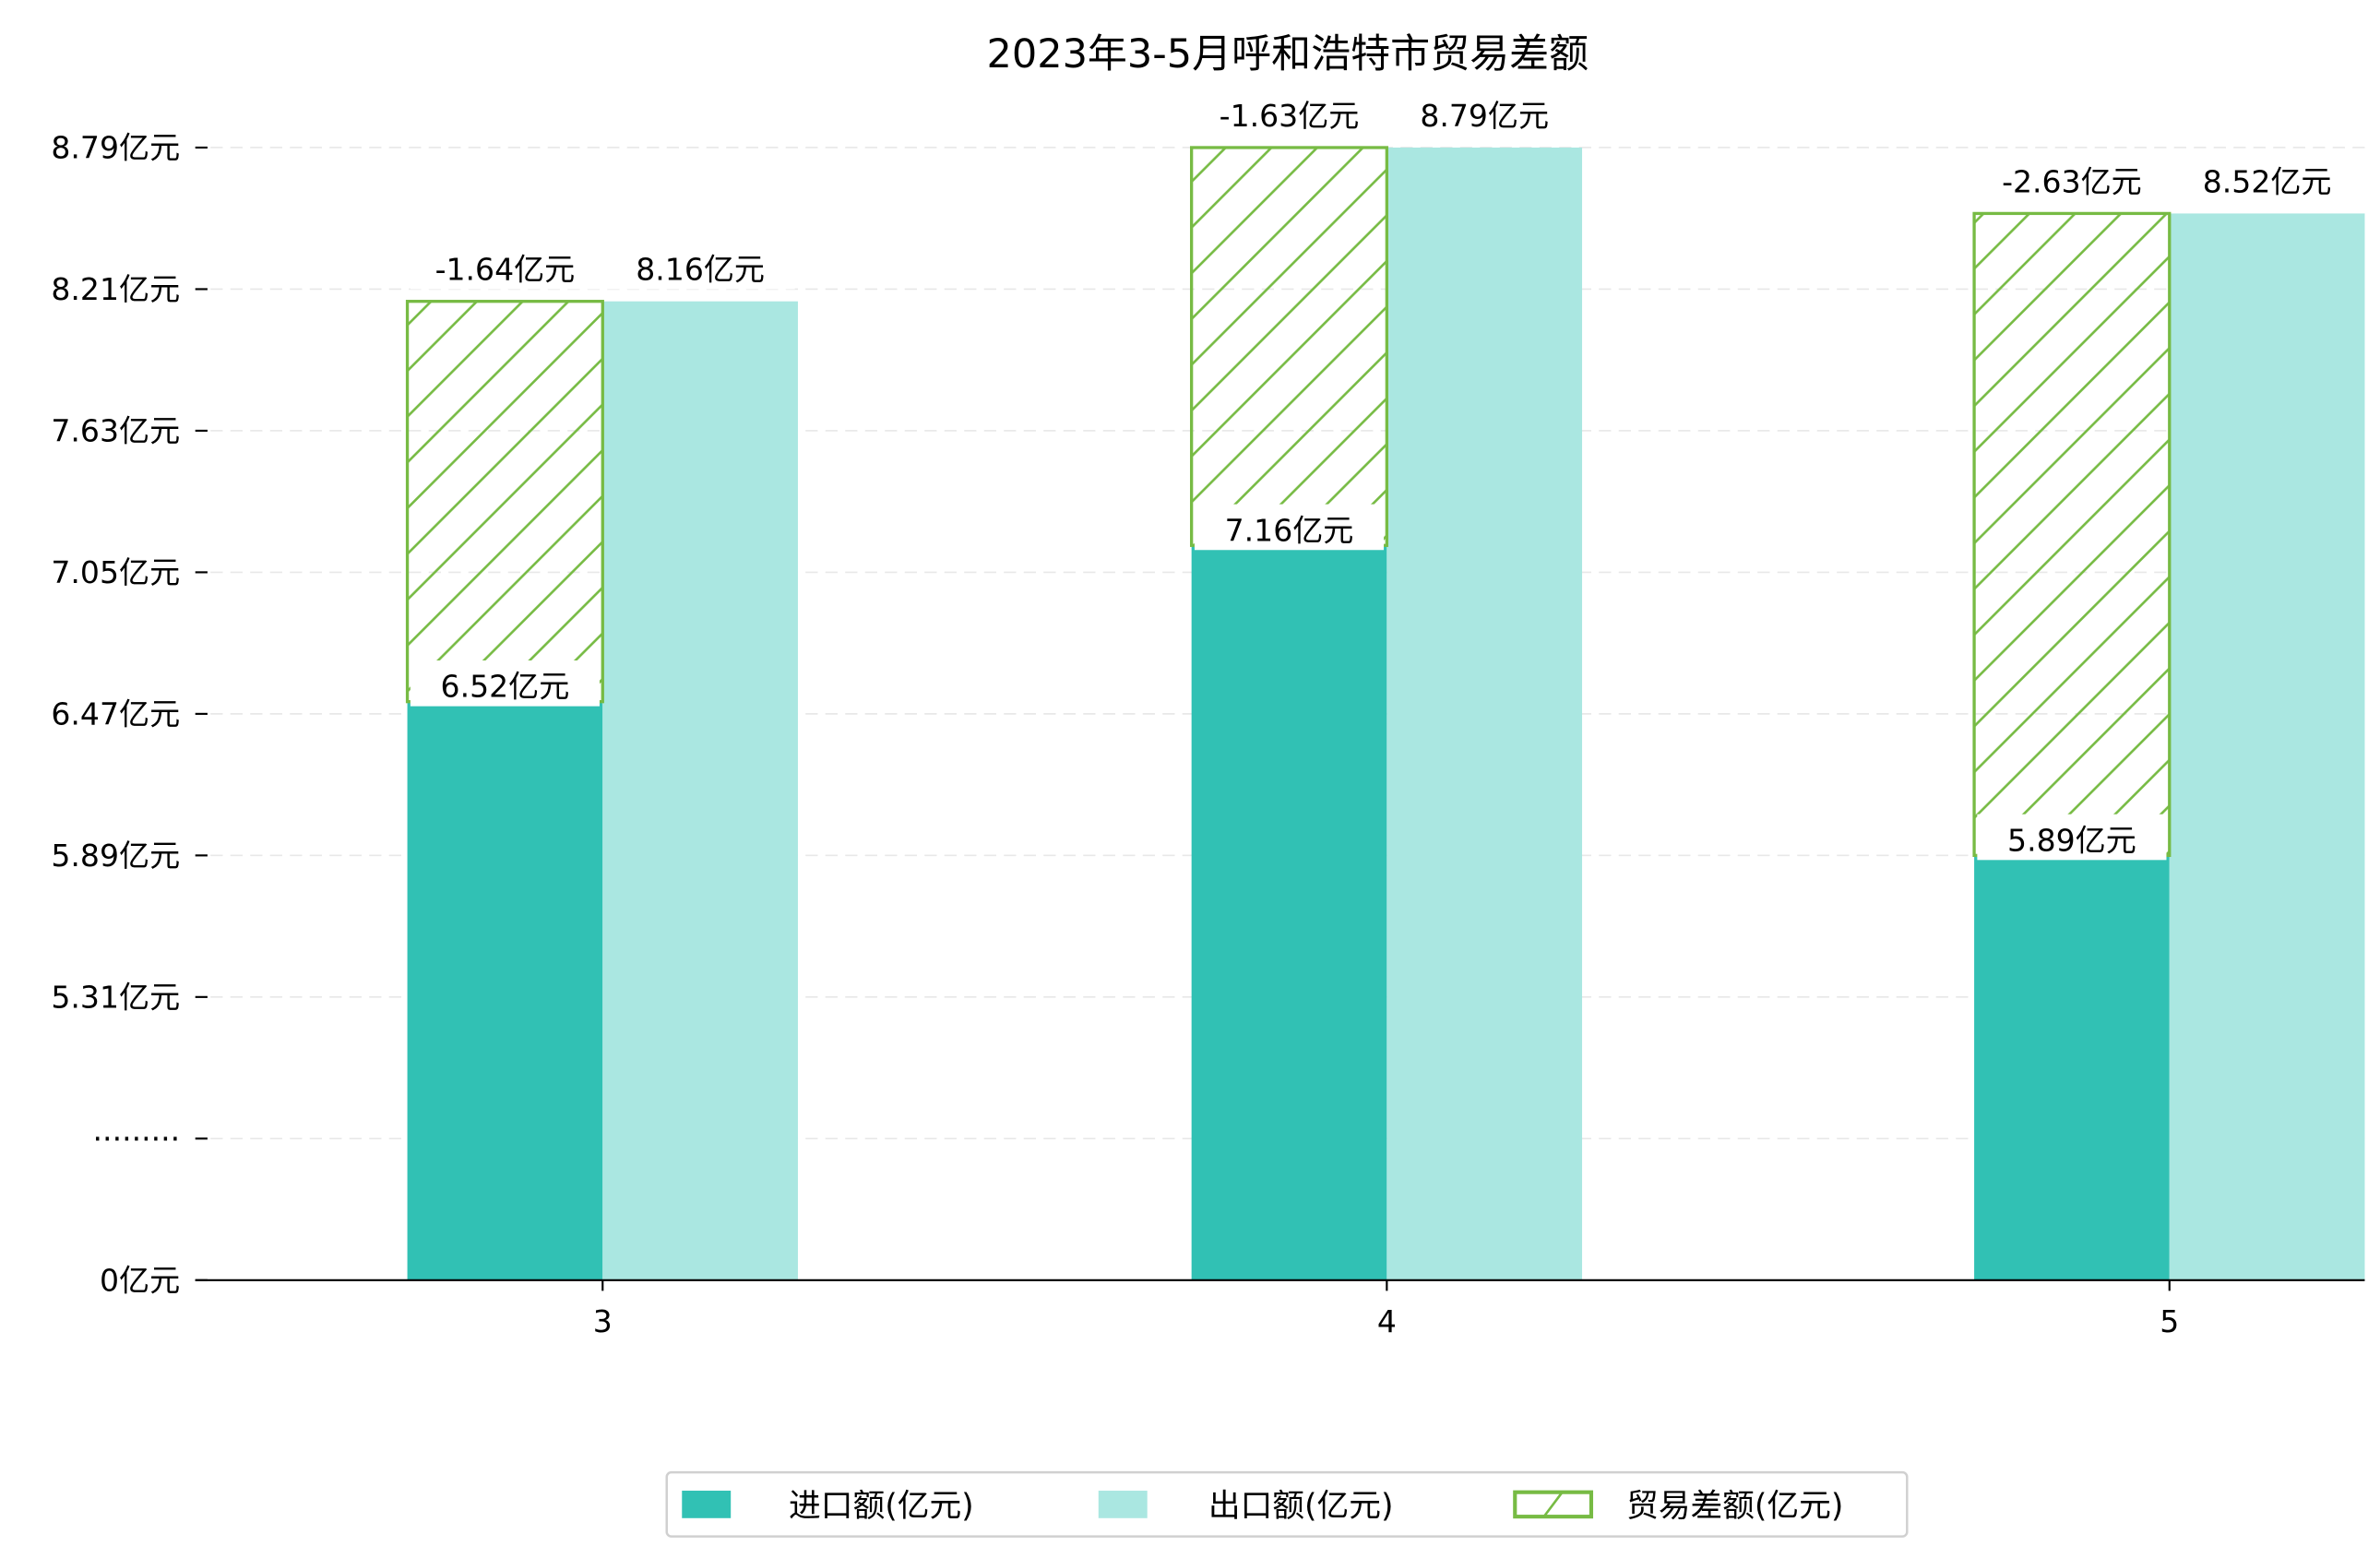  I want to click on balance-data-label: -2.63亿元, so click(2072, 181).